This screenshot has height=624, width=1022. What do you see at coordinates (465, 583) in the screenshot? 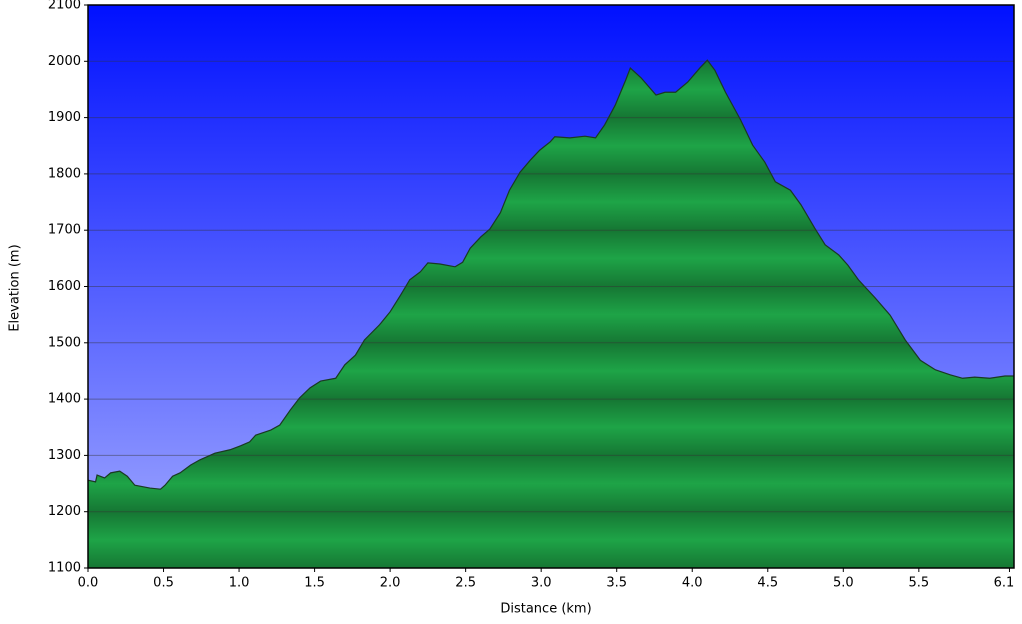
I see `x-tick-label: 2.5` at bounding box center [465, 583].